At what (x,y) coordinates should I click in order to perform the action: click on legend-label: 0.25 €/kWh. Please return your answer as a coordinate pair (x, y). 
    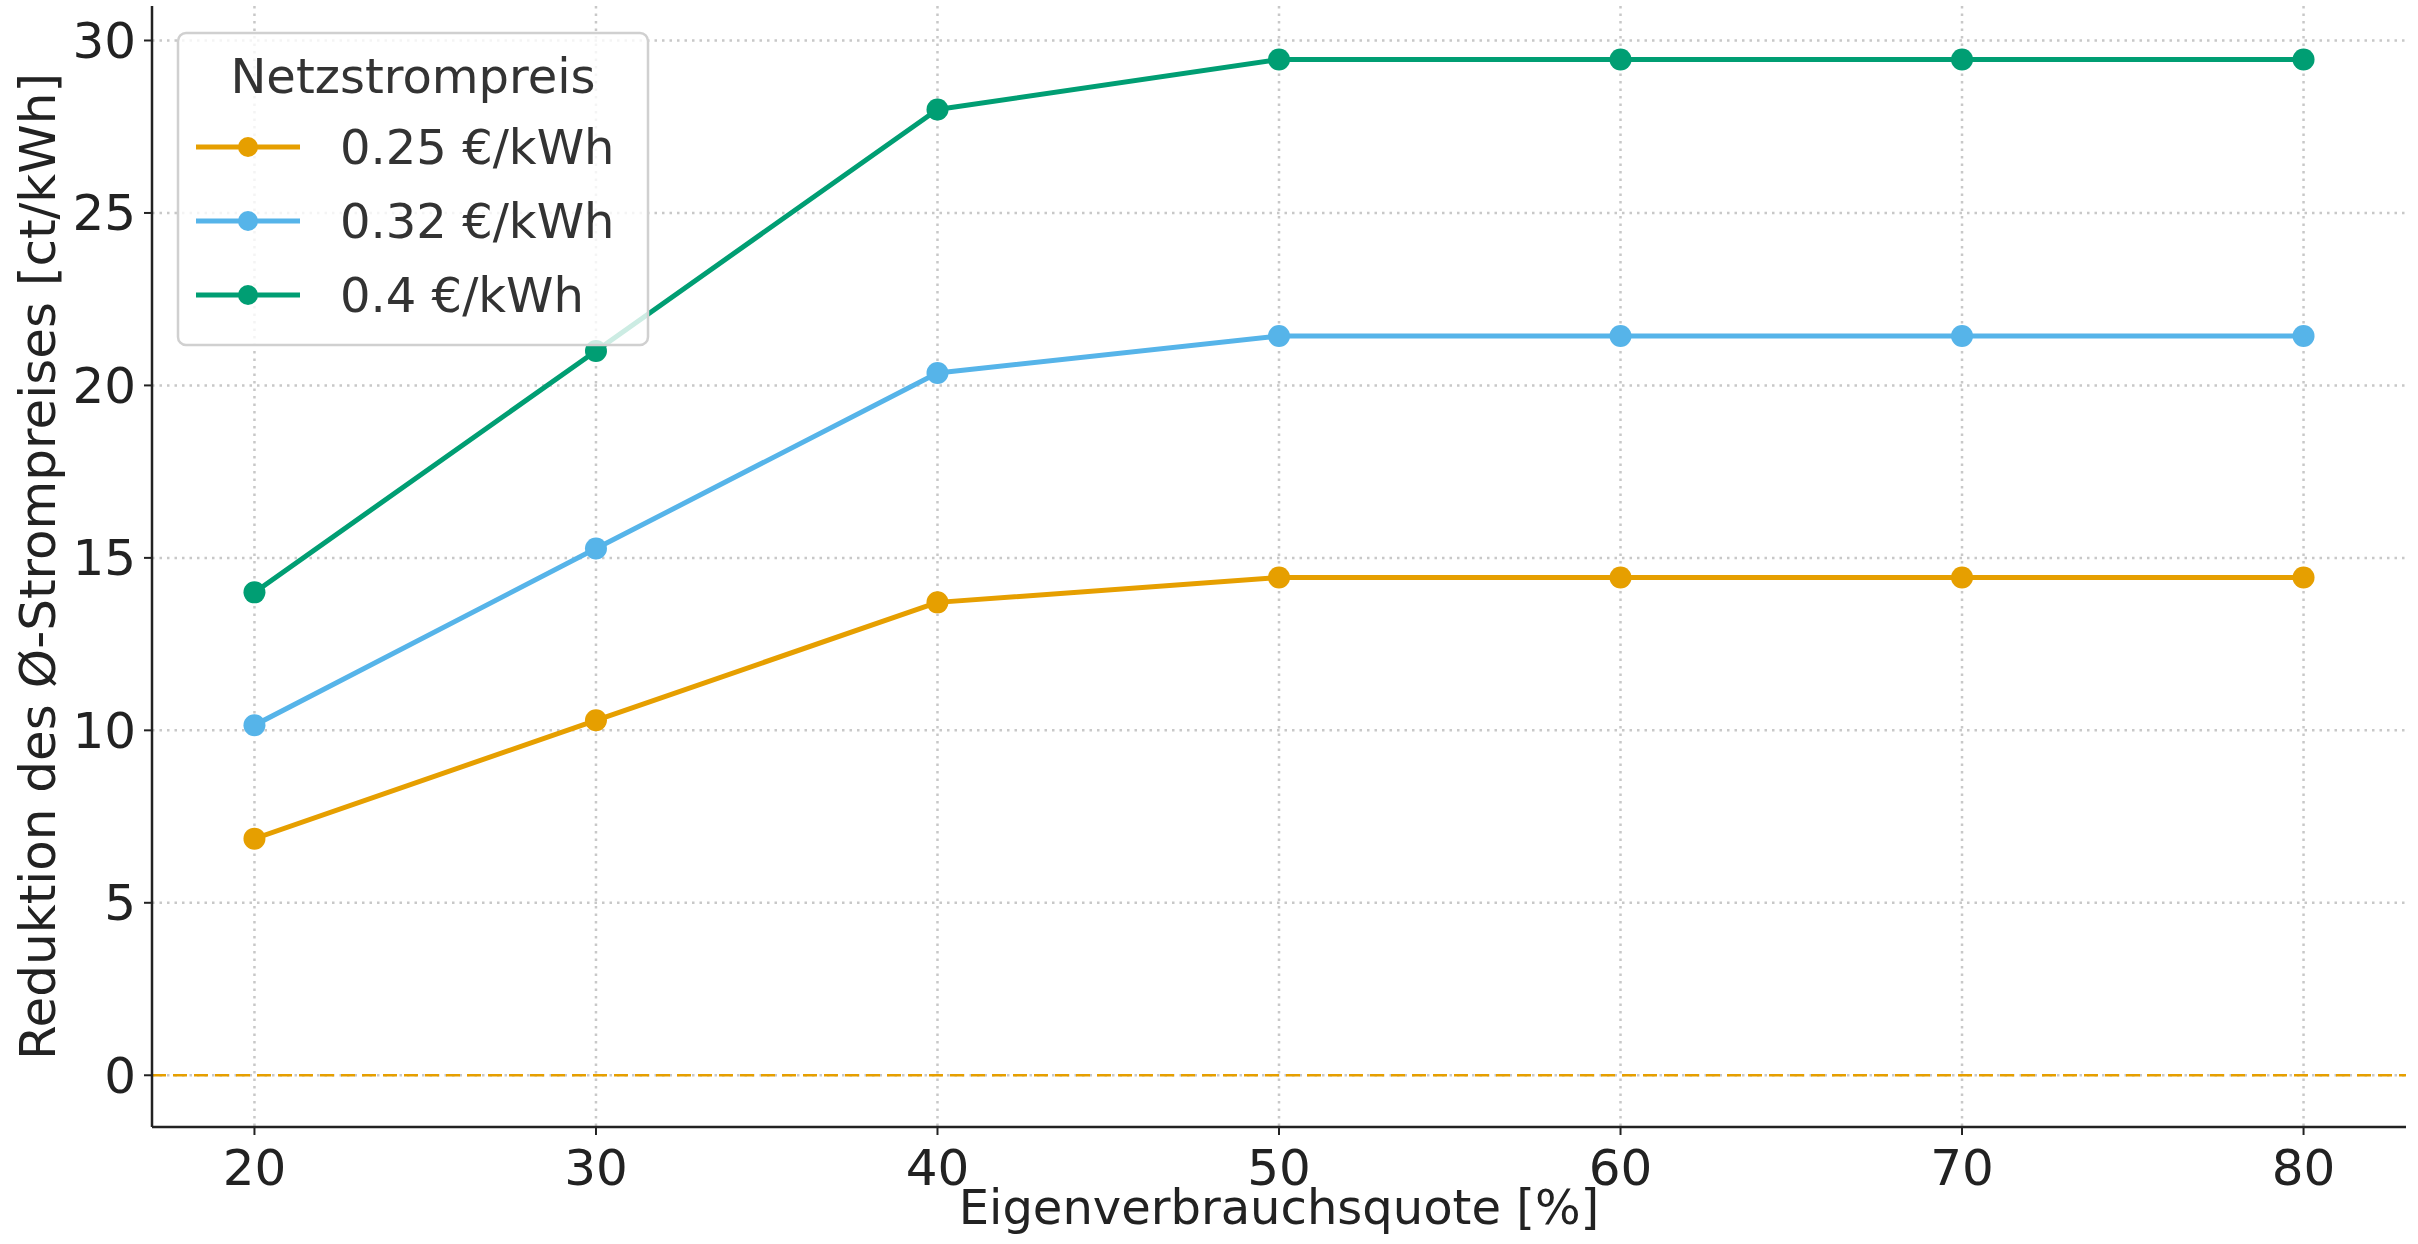
    Looking at the image, I should click on (477, 146).